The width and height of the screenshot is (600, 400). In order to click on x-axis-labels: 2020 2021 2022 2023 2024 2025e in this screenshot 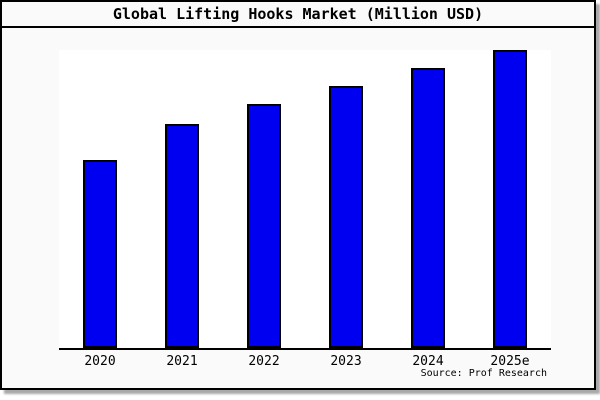, I will do `click(305, 361)`.